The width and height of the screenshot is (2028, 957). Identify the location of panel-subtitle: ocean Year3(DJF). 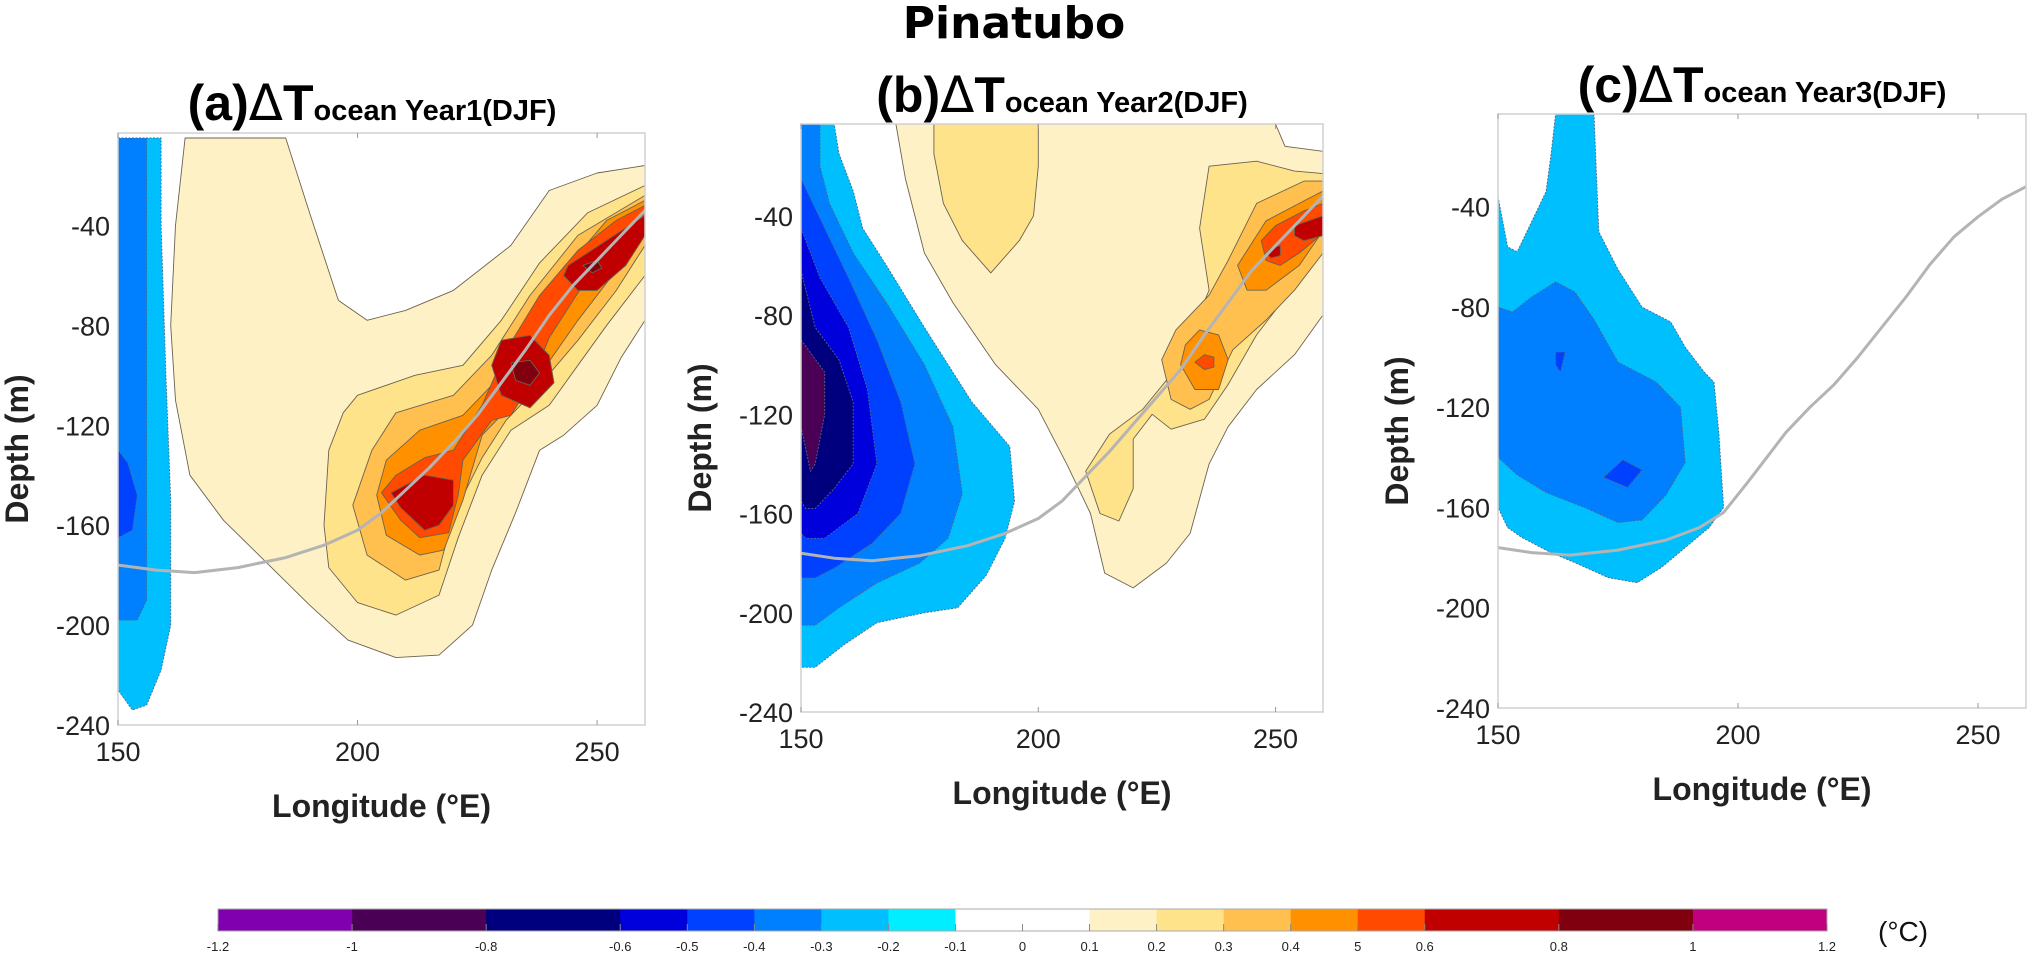
(1825, 93).